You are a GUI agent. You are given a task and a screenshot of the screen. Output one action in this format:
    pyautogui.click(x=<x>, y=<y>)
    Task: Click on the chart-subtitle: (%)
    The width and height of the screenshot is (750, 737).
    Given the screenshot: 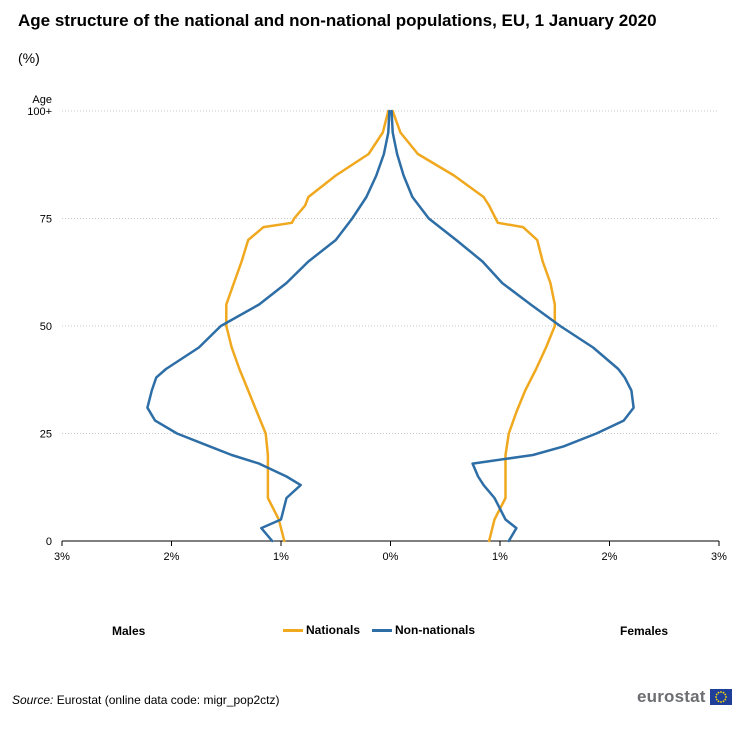 What is the action you would take?
    pyautogui.click(x=29, y=58)
    